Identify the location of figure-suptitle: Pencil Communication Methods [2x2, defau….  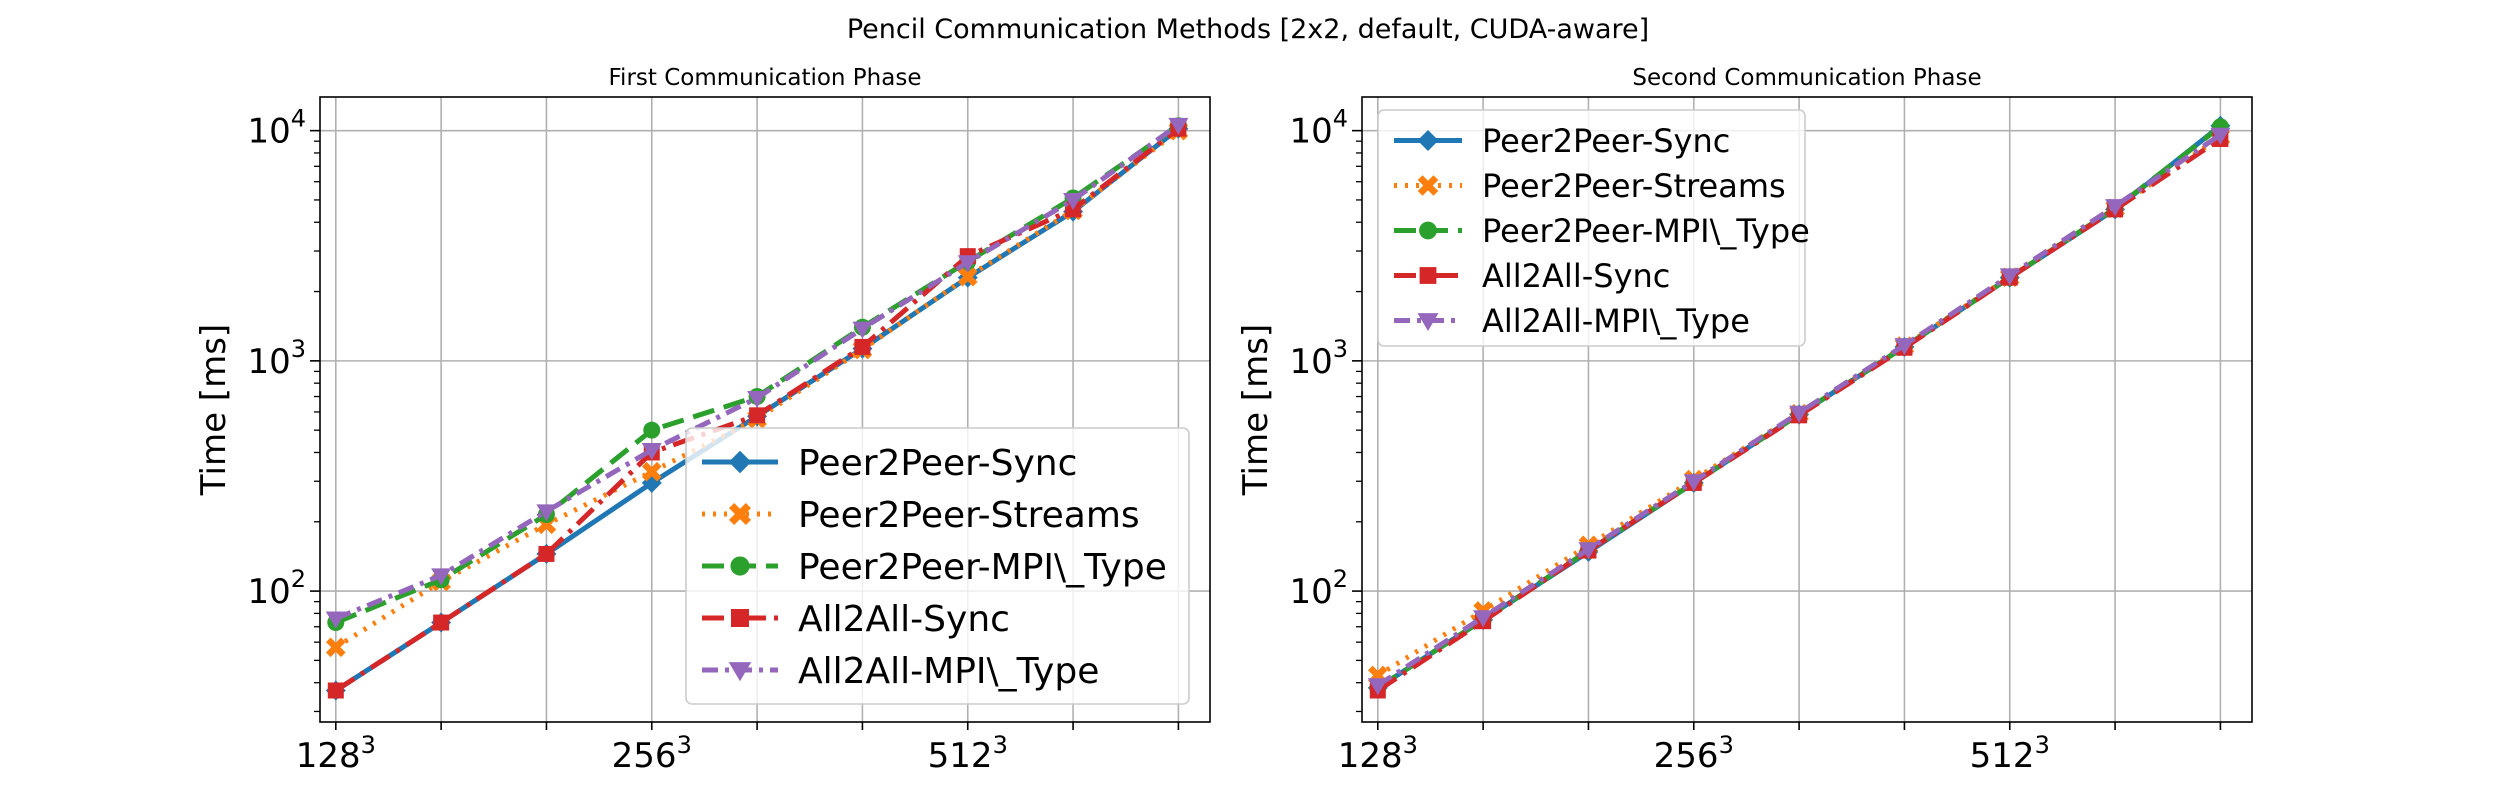
(1248, 29).